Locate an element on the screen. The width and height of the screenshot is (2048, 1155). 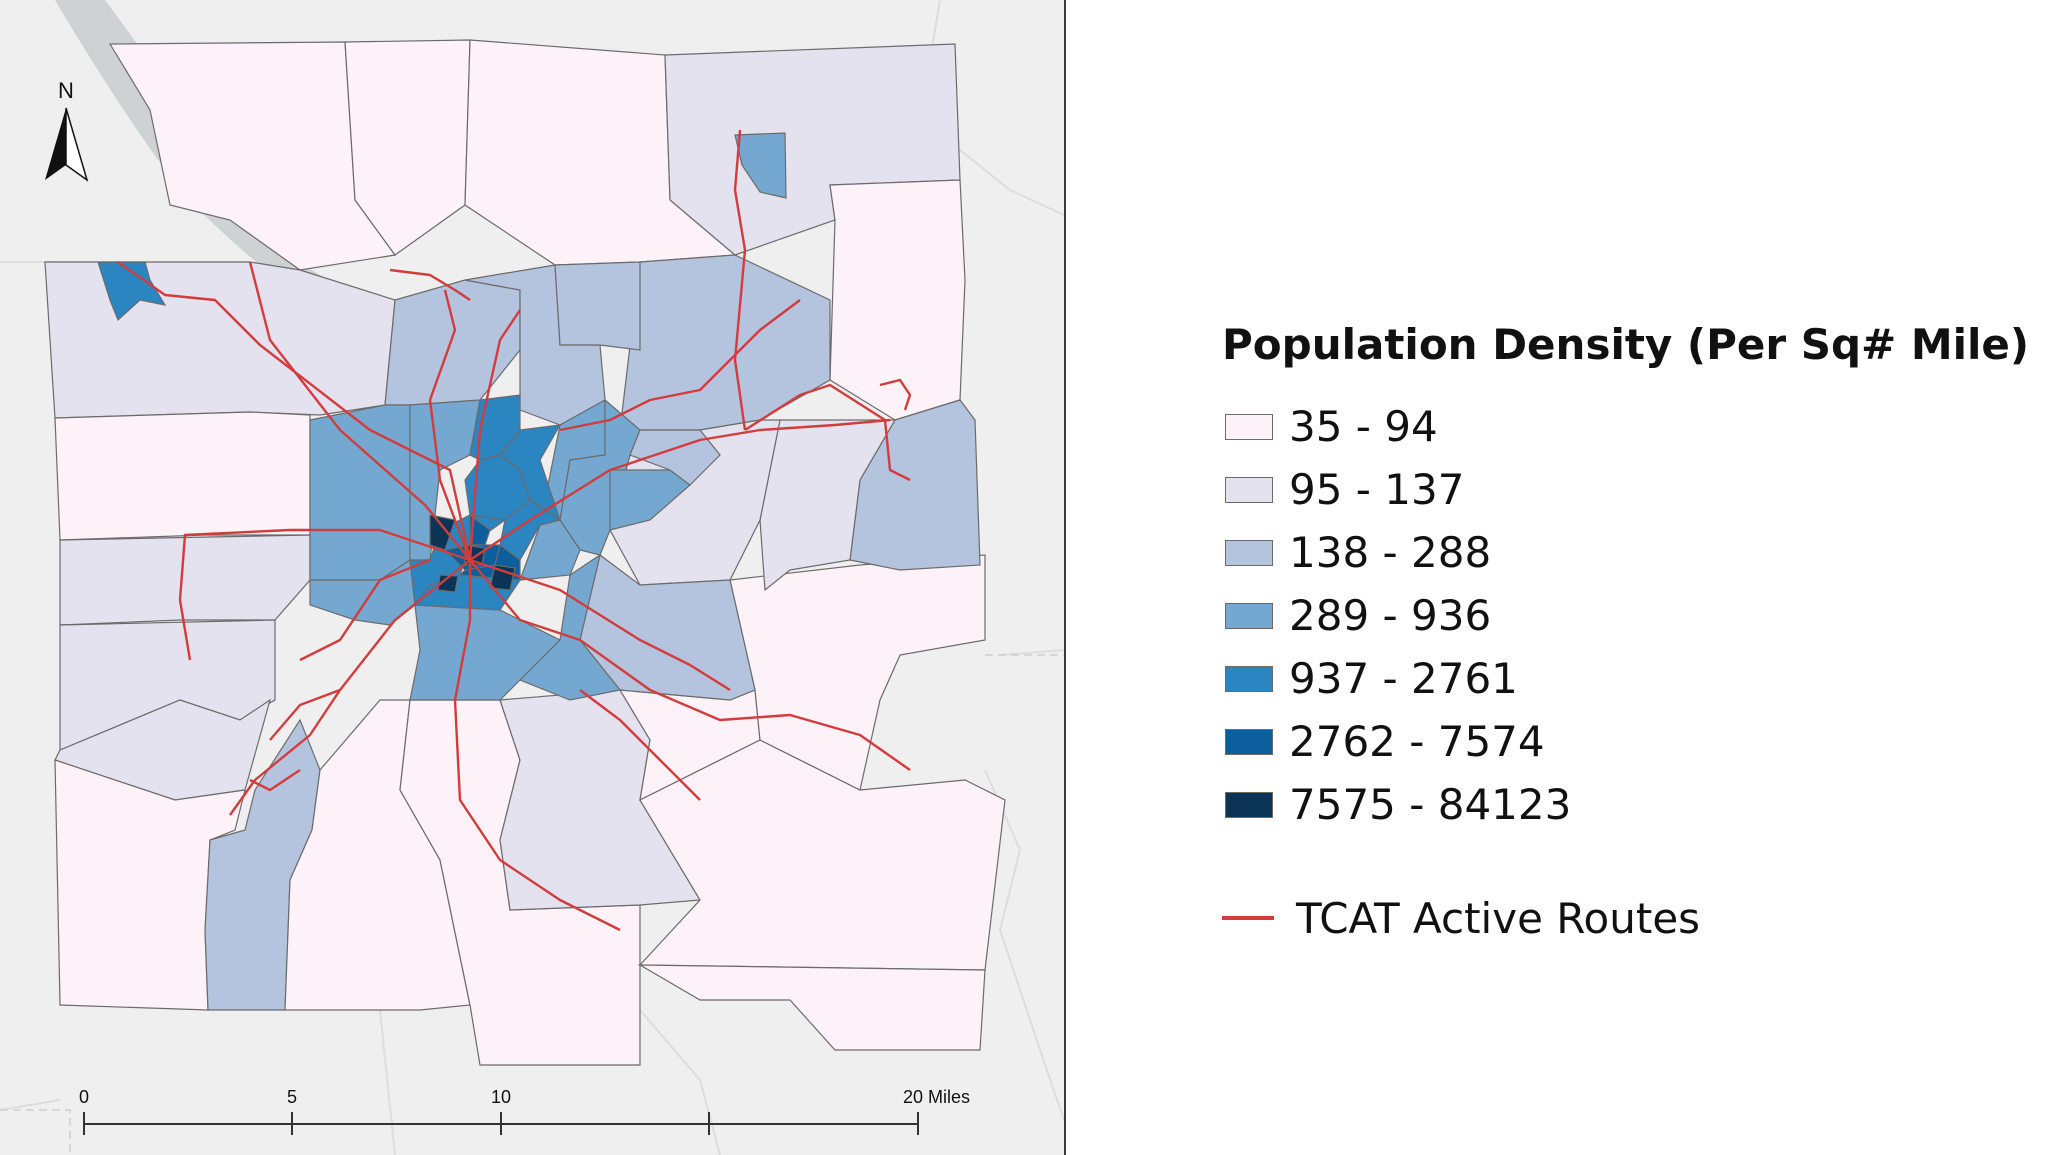
scale-label-10: 10 is located at coordinates (501, 1097).